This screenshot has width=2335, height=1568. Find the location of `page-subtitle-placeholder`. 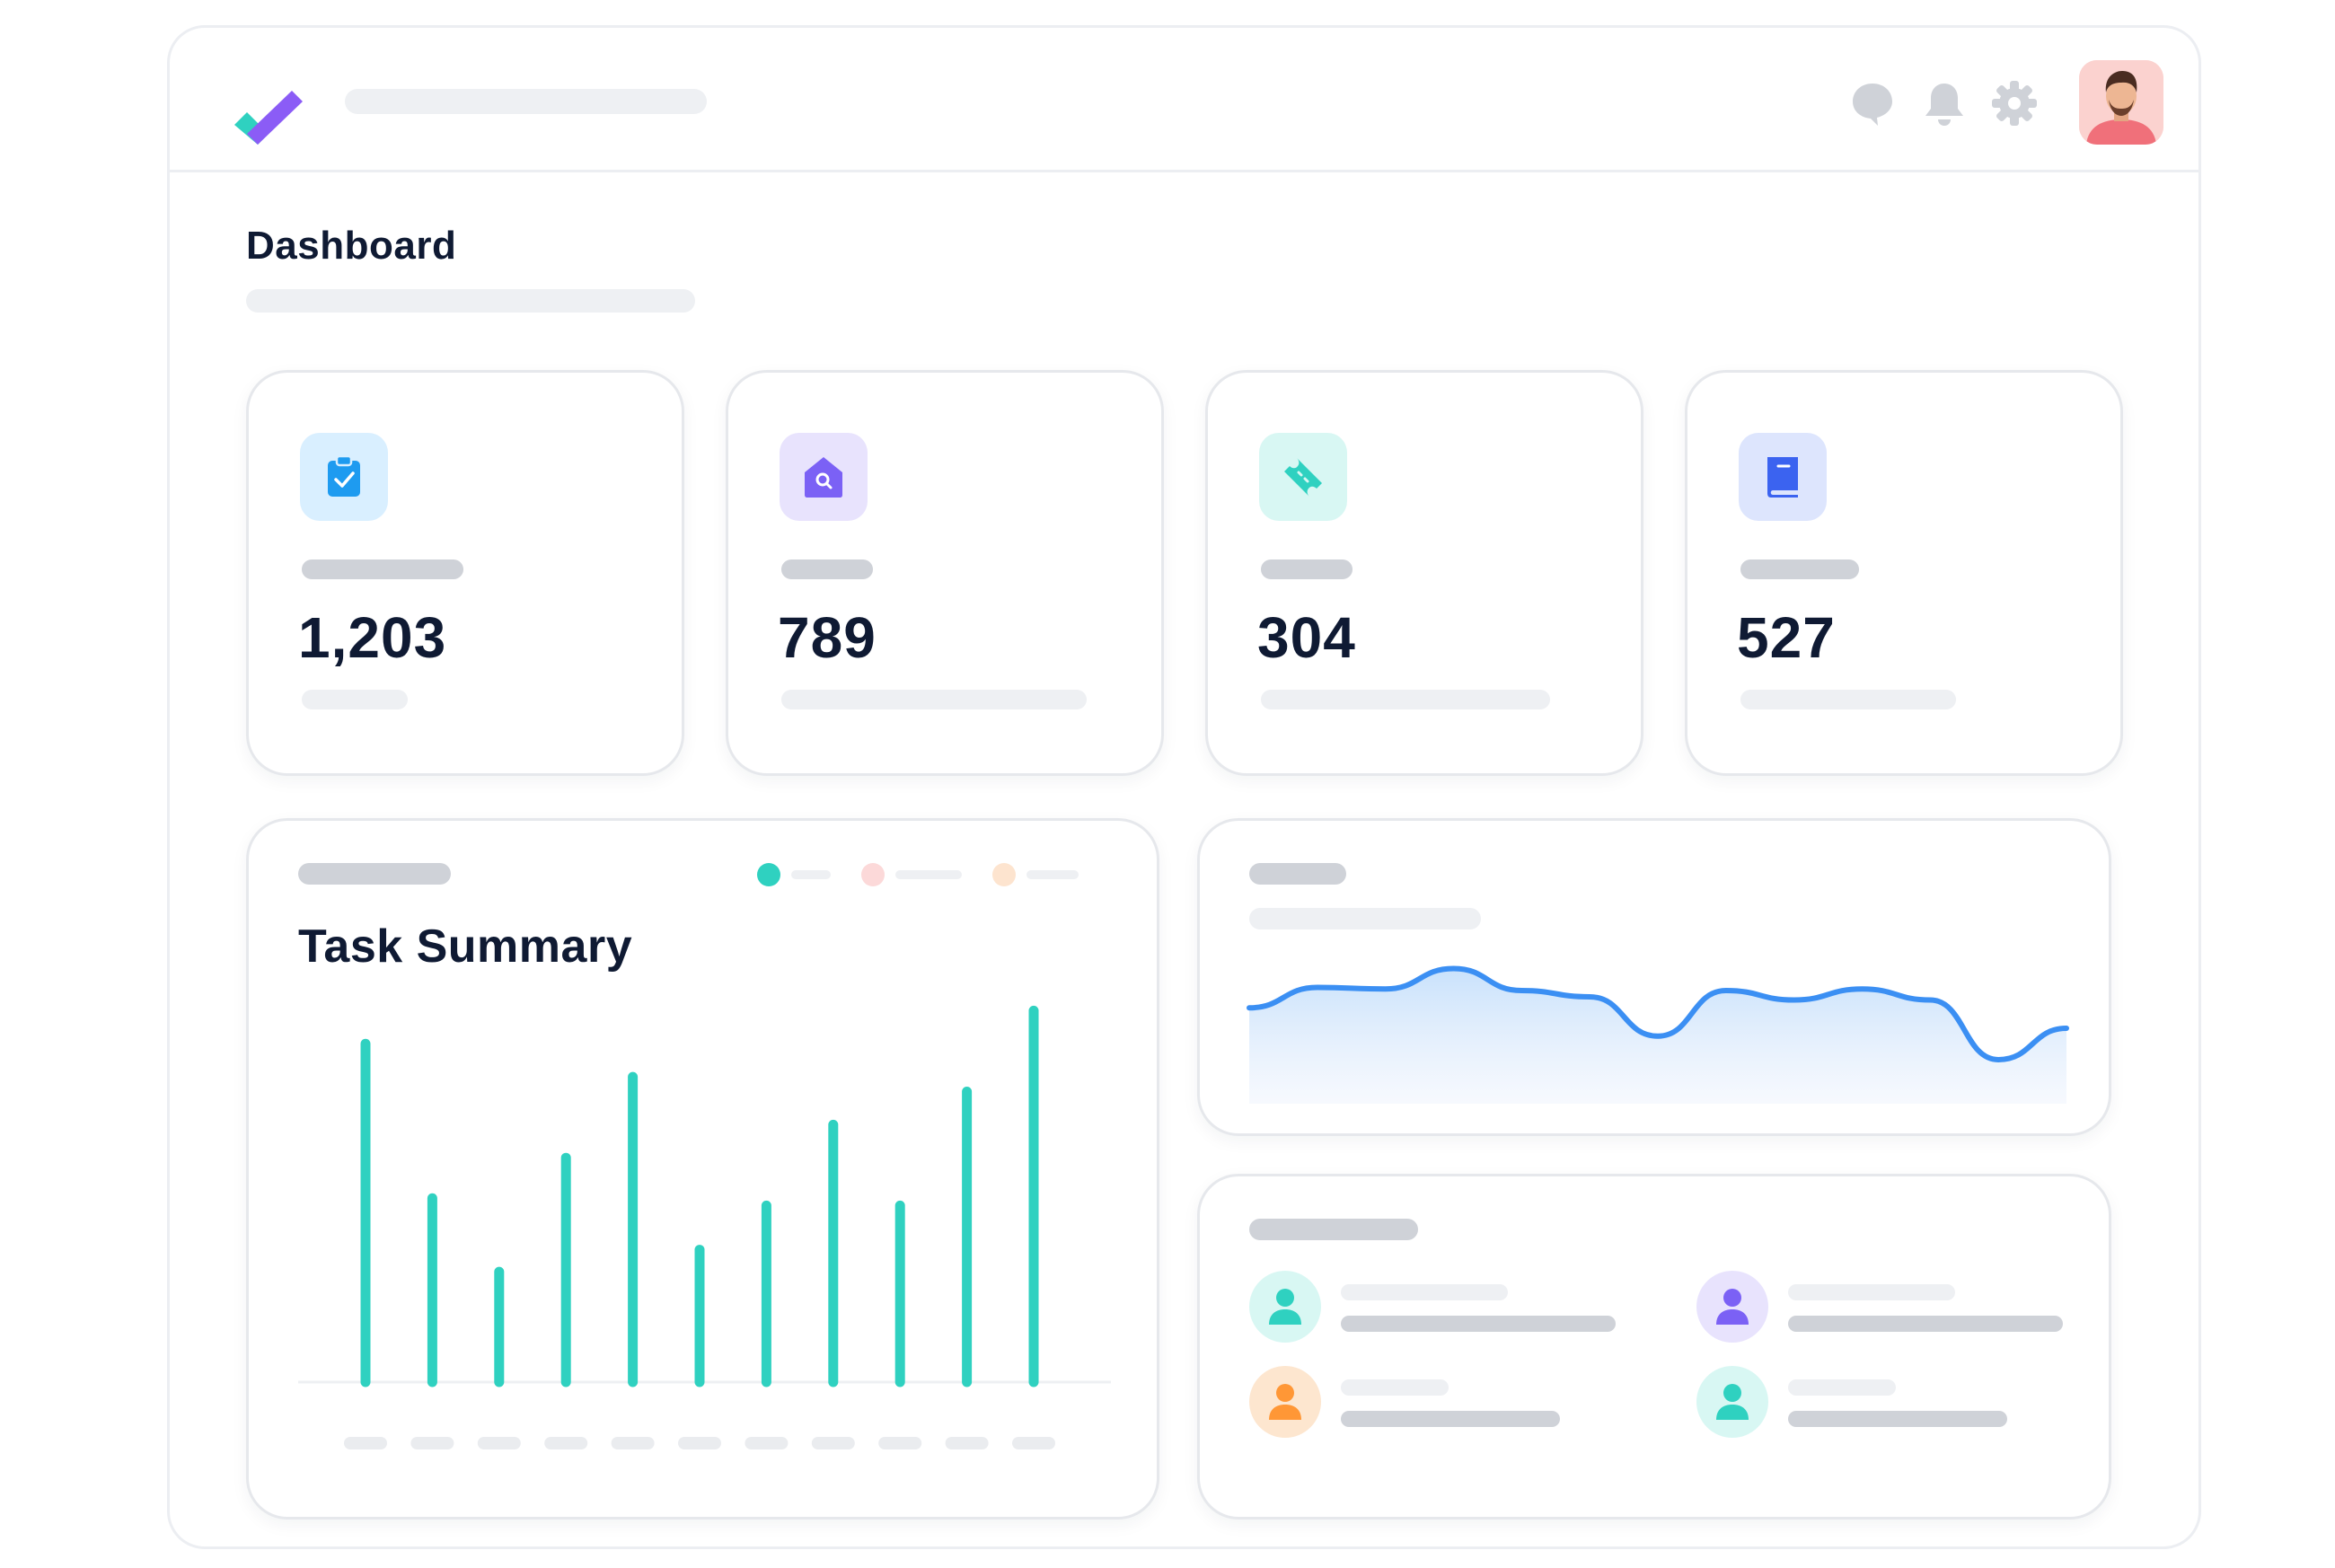

page-subtitle-placeholder is located at coordinates (470, 301).